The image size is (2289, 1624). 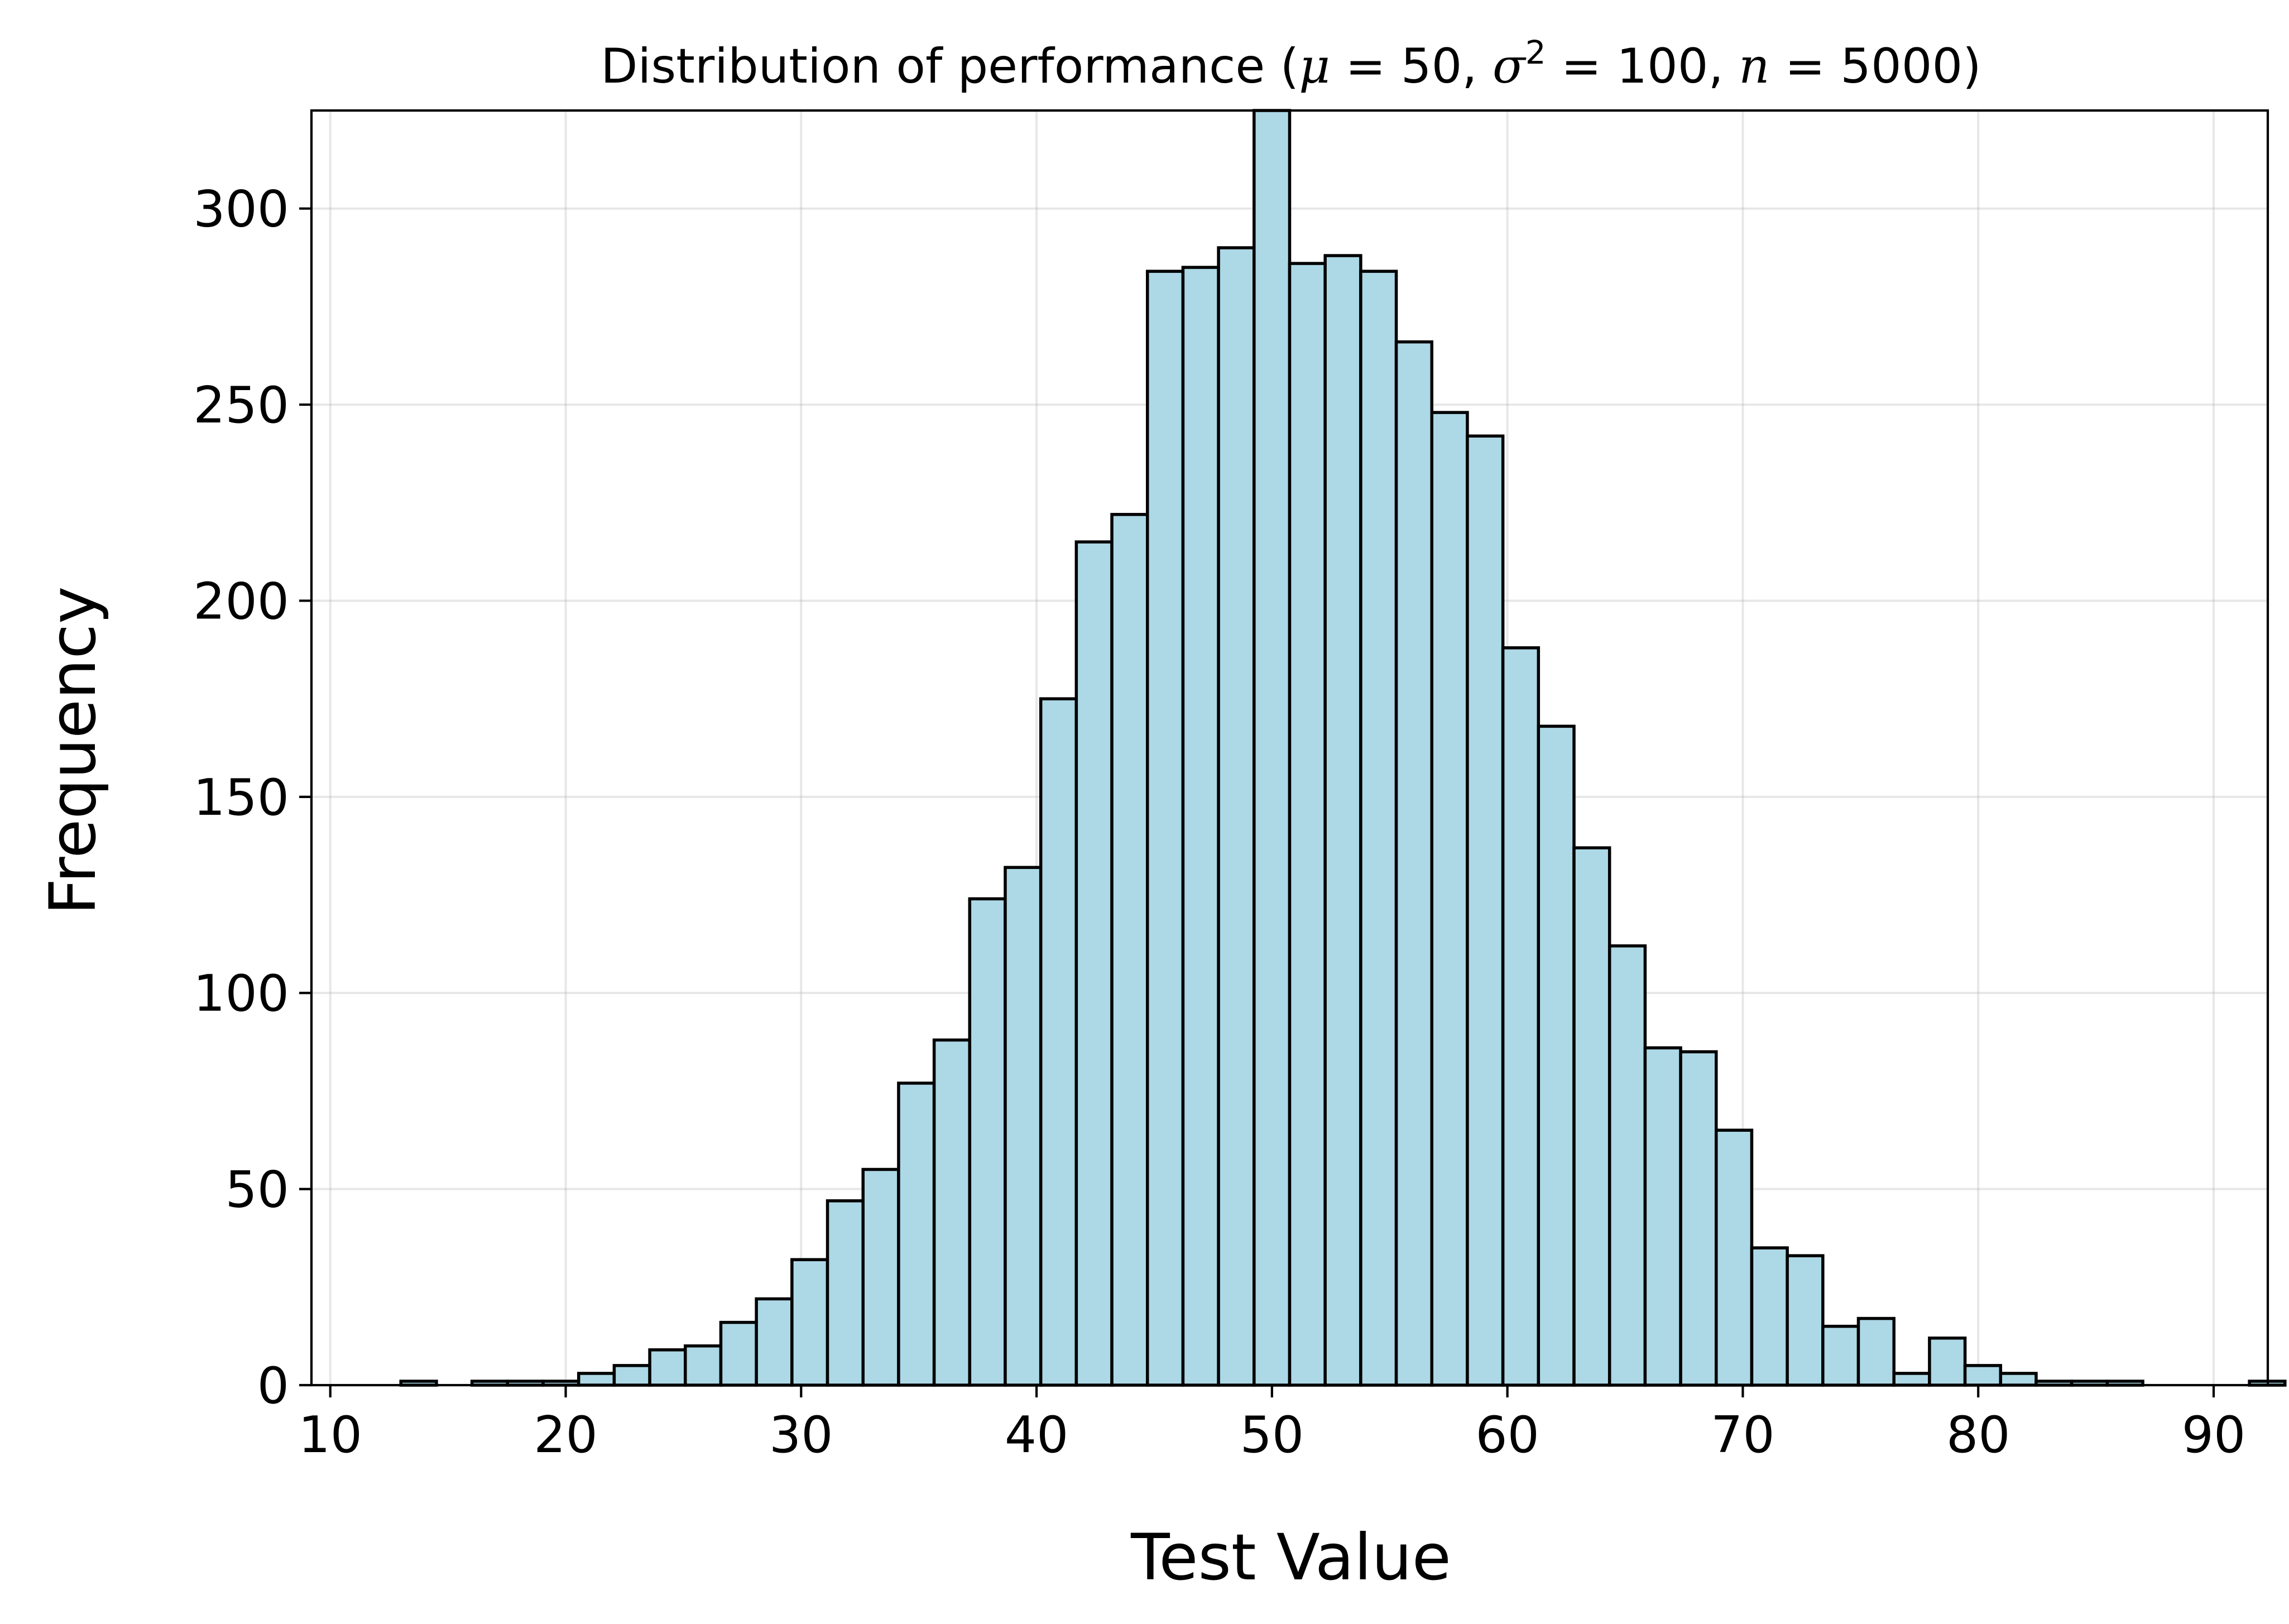 What do you see at coordinates (330, 1435) in the screenshot?
I see `x-tick-label: 10` at bounding box center [330, 1435].